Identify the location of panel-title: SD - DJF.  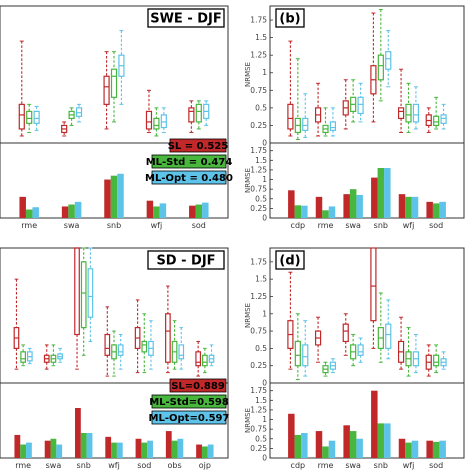
(185, 261).